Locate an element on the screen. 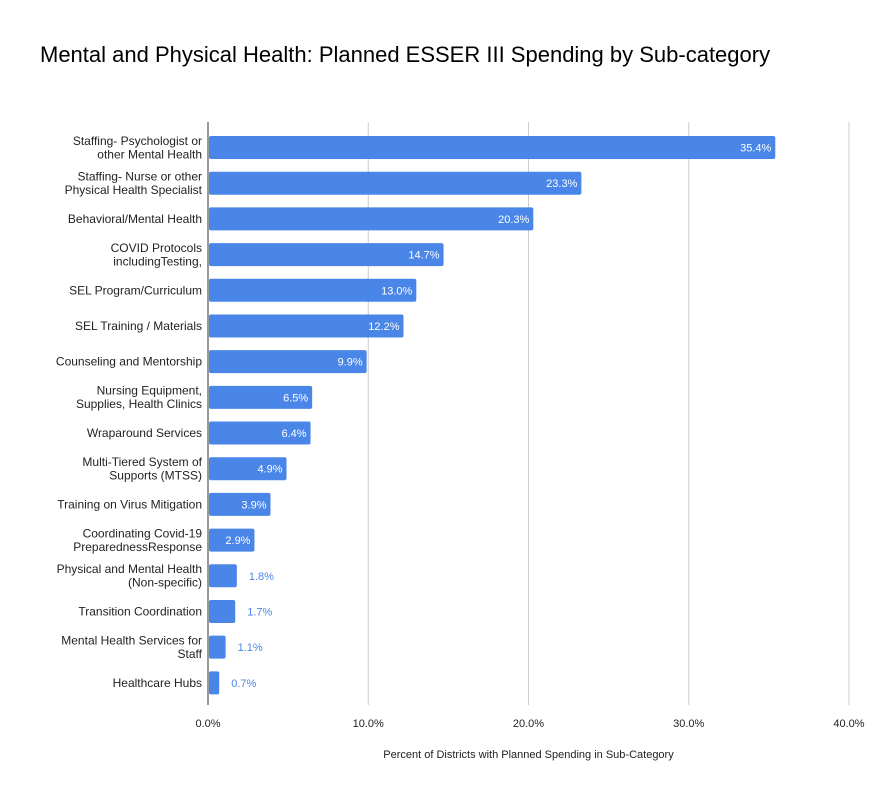 The width and height of the screenshot is (890, 801). category-label: SEL Program/Curriculum is located at coordinates (135, 290).